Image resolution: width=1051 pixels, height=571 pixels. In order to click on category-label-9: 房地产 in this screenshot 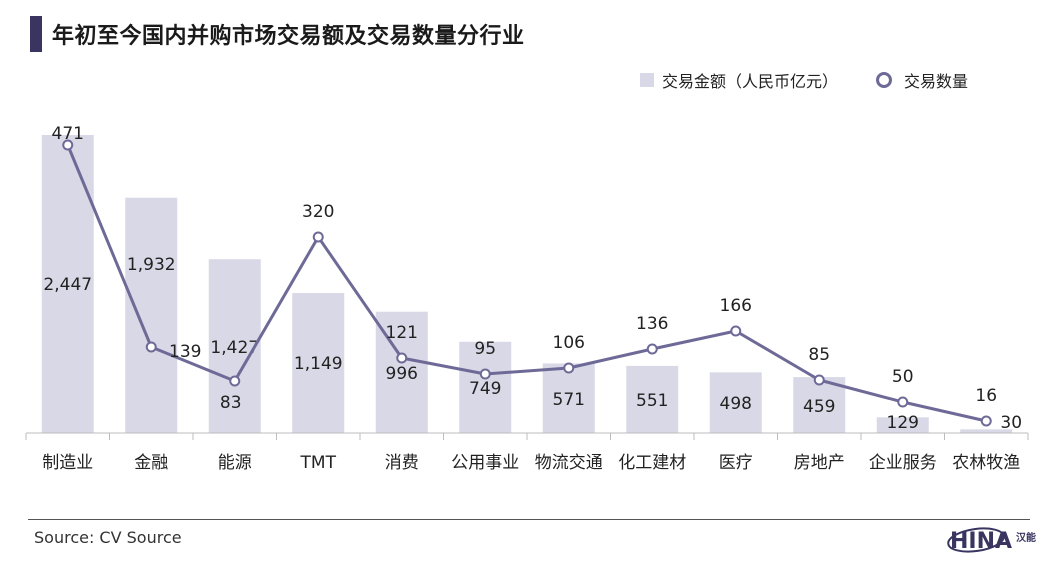, I will do `click(819, 463)`.